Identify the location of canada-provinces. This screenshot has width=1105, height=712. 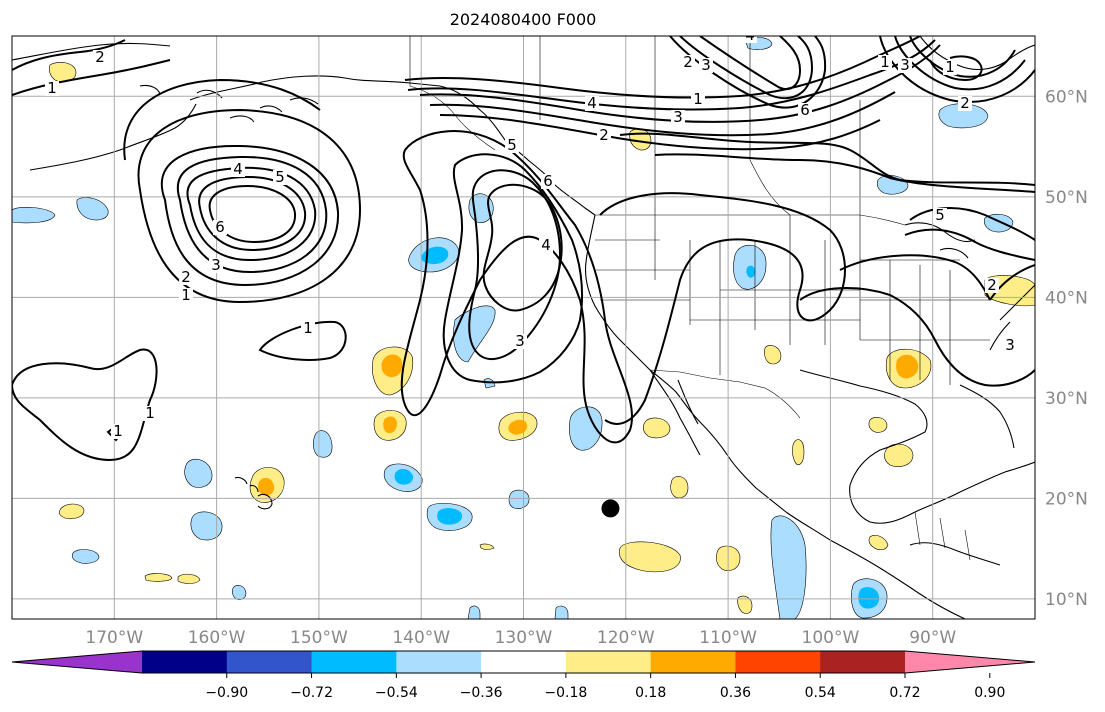
(700, 126).